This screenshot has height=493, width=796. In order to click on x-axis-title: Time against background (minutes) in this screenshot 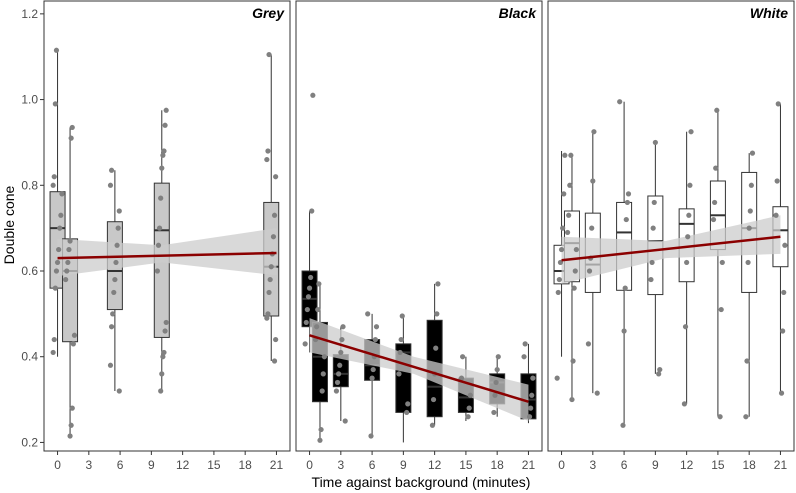, I will do `click(421, 482)`.